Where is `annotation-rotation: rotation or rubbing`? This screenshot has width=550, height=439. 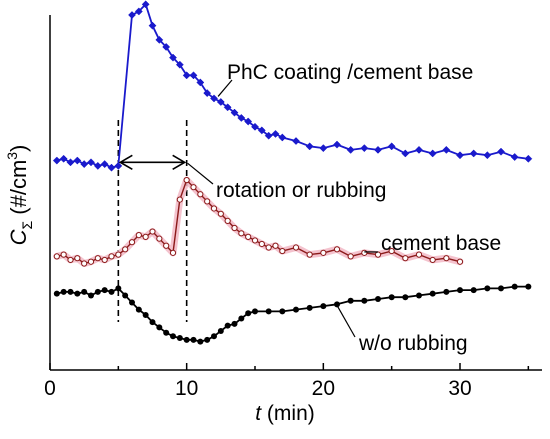
annotation-rotation: rotation or rubbing is located at coordinates (301, 190).